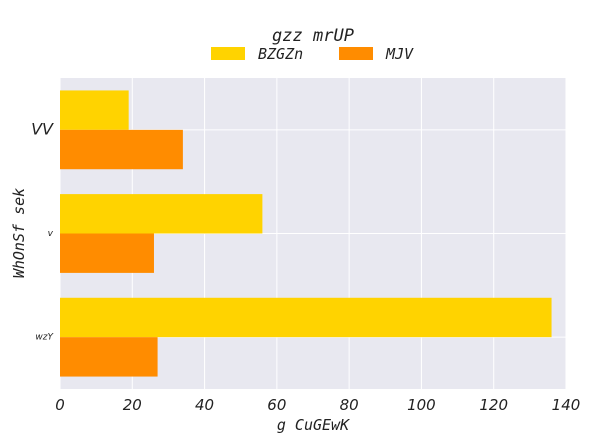  What do you see at coordinates (132, 405) in the screenshot?
I see `x-tick-label: 20` at bounding box center [132, 405].